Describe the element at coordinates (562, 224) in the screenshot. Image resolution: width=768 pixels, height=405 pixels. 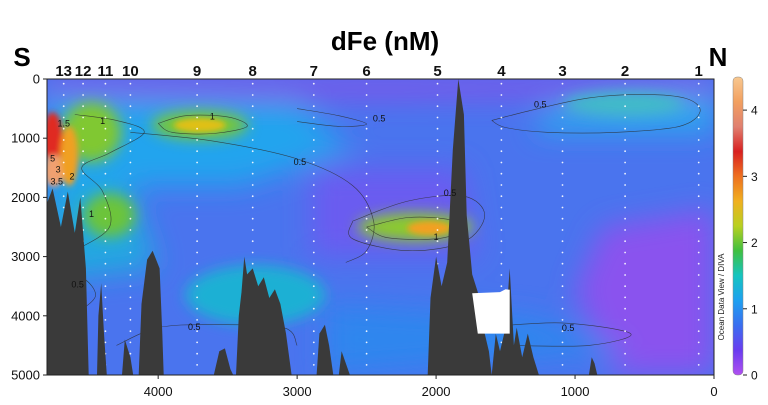
I see `station-3-samples` at that location.